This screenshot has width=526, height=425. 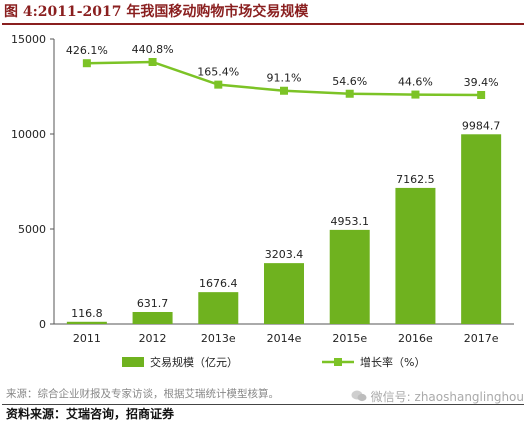 I want to click on x-tick-label: 2014e, so click(x=284, y=338).